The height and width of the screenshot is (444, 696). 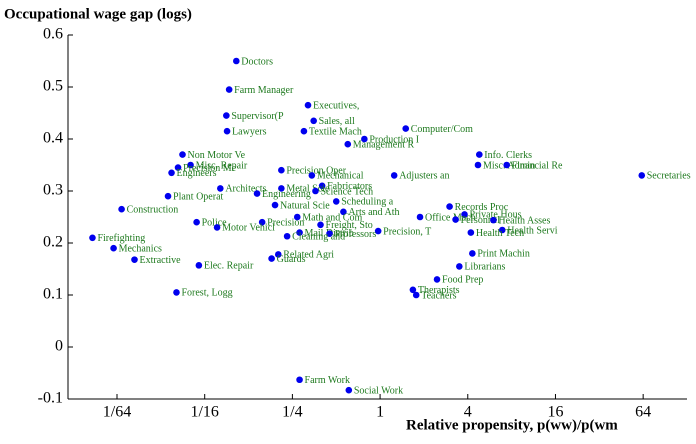 What do you see at coordinates (285, 222) in the screenshot?
I see `point-label: Precision` at bounding box center [285, 222].